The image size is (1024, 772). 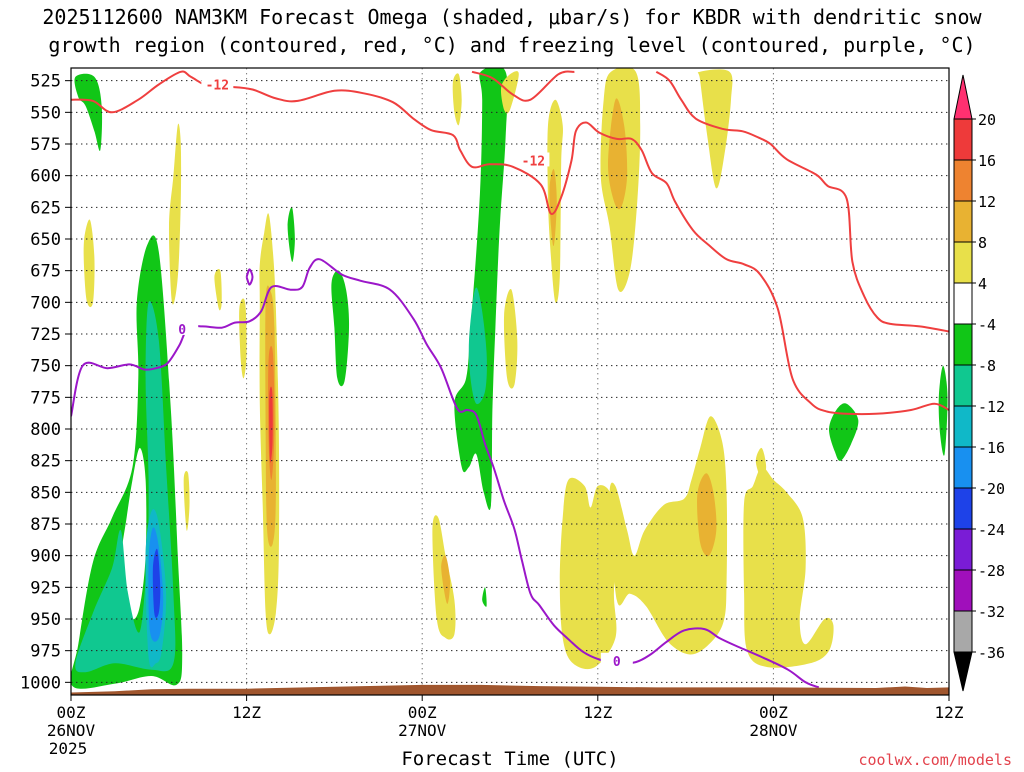 What do you see at coordinates (991, 530) in the screenshot?
I see `colorbar-label: -24` at bounding box center [991, 530].